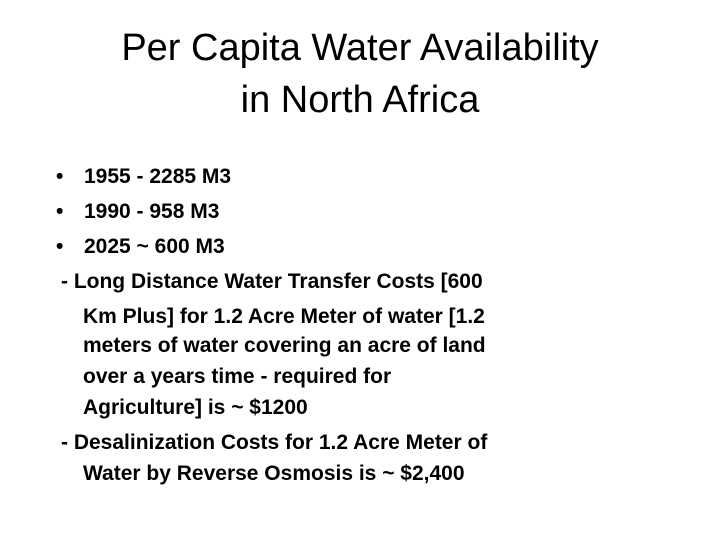 The height and width of the screenshot is (540, 720). I want to click on sub-item-line: meters of water covering an acre of land, so click(284, 345).